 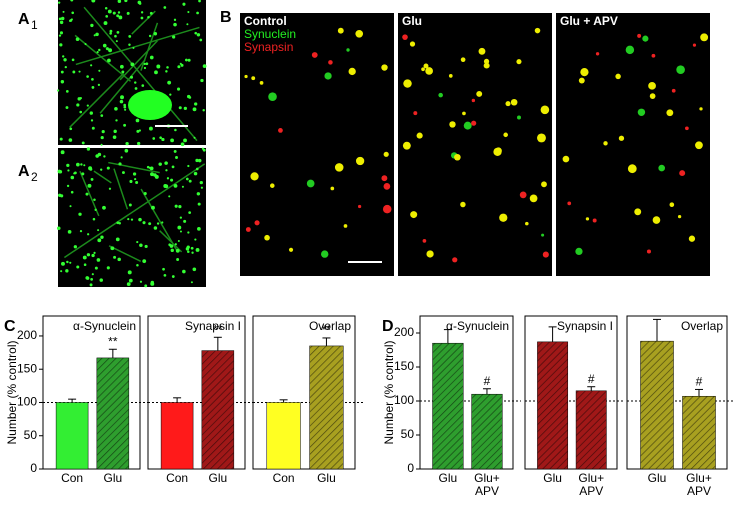 I want to click on x-tick-label: Glu, so click(x=657, y=478).